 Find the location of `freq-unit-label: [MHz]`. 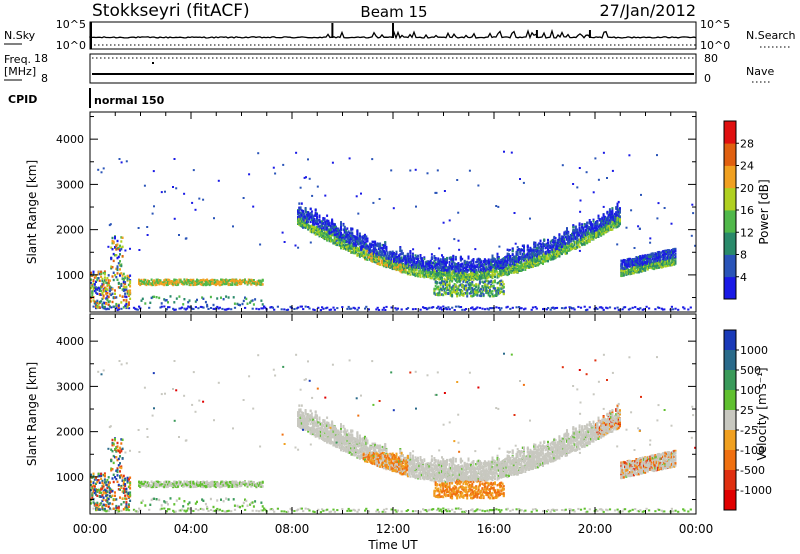

freq-unit-label: [MHz] is located at coordinates (20, 71).